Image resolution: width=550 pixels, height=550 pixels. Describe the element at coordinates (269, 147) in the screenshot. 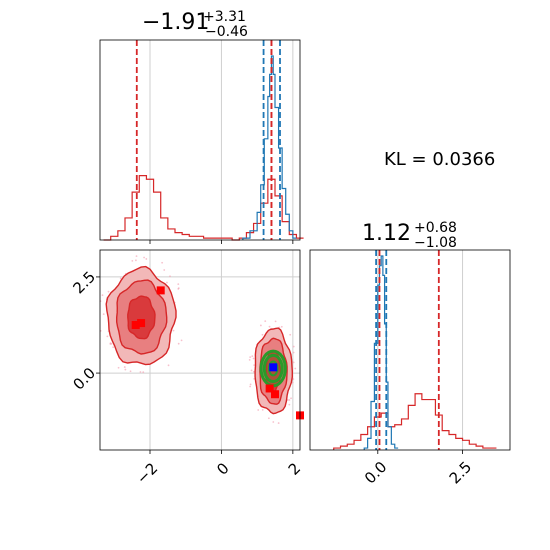

I see `top-left-series-blue` at that location.